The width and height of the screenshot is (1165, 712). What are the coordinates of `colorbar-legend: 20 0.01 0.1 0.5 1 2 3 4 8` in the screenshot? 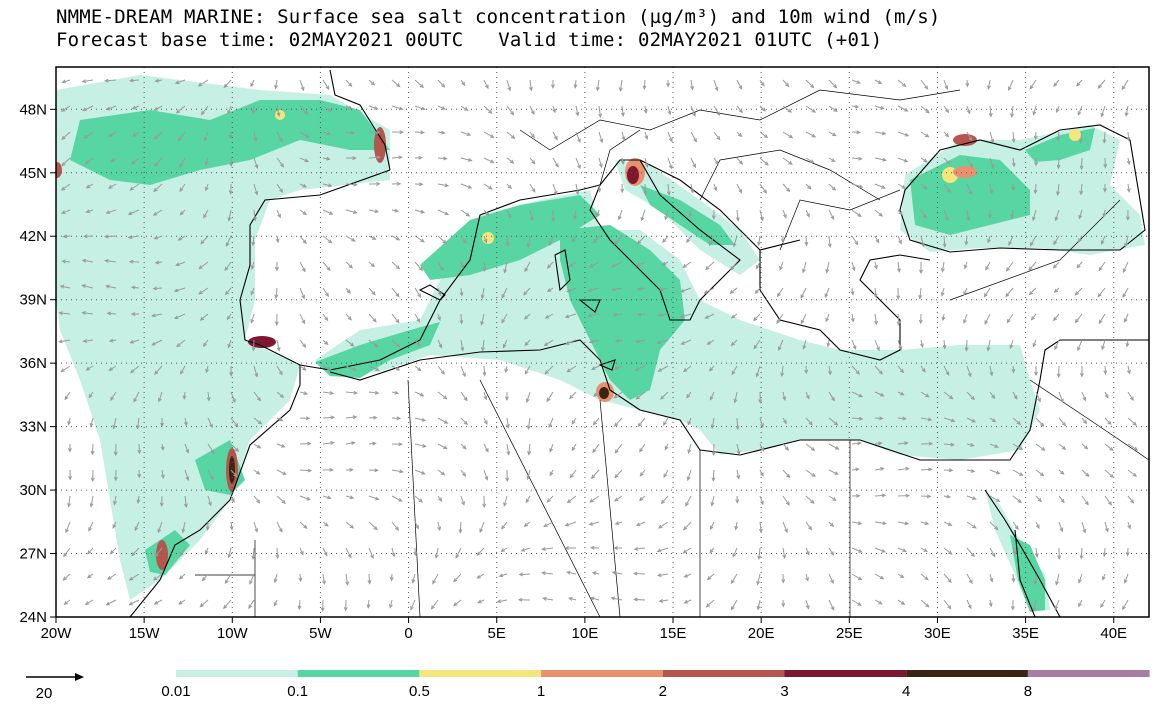 It's located at (588, 686).